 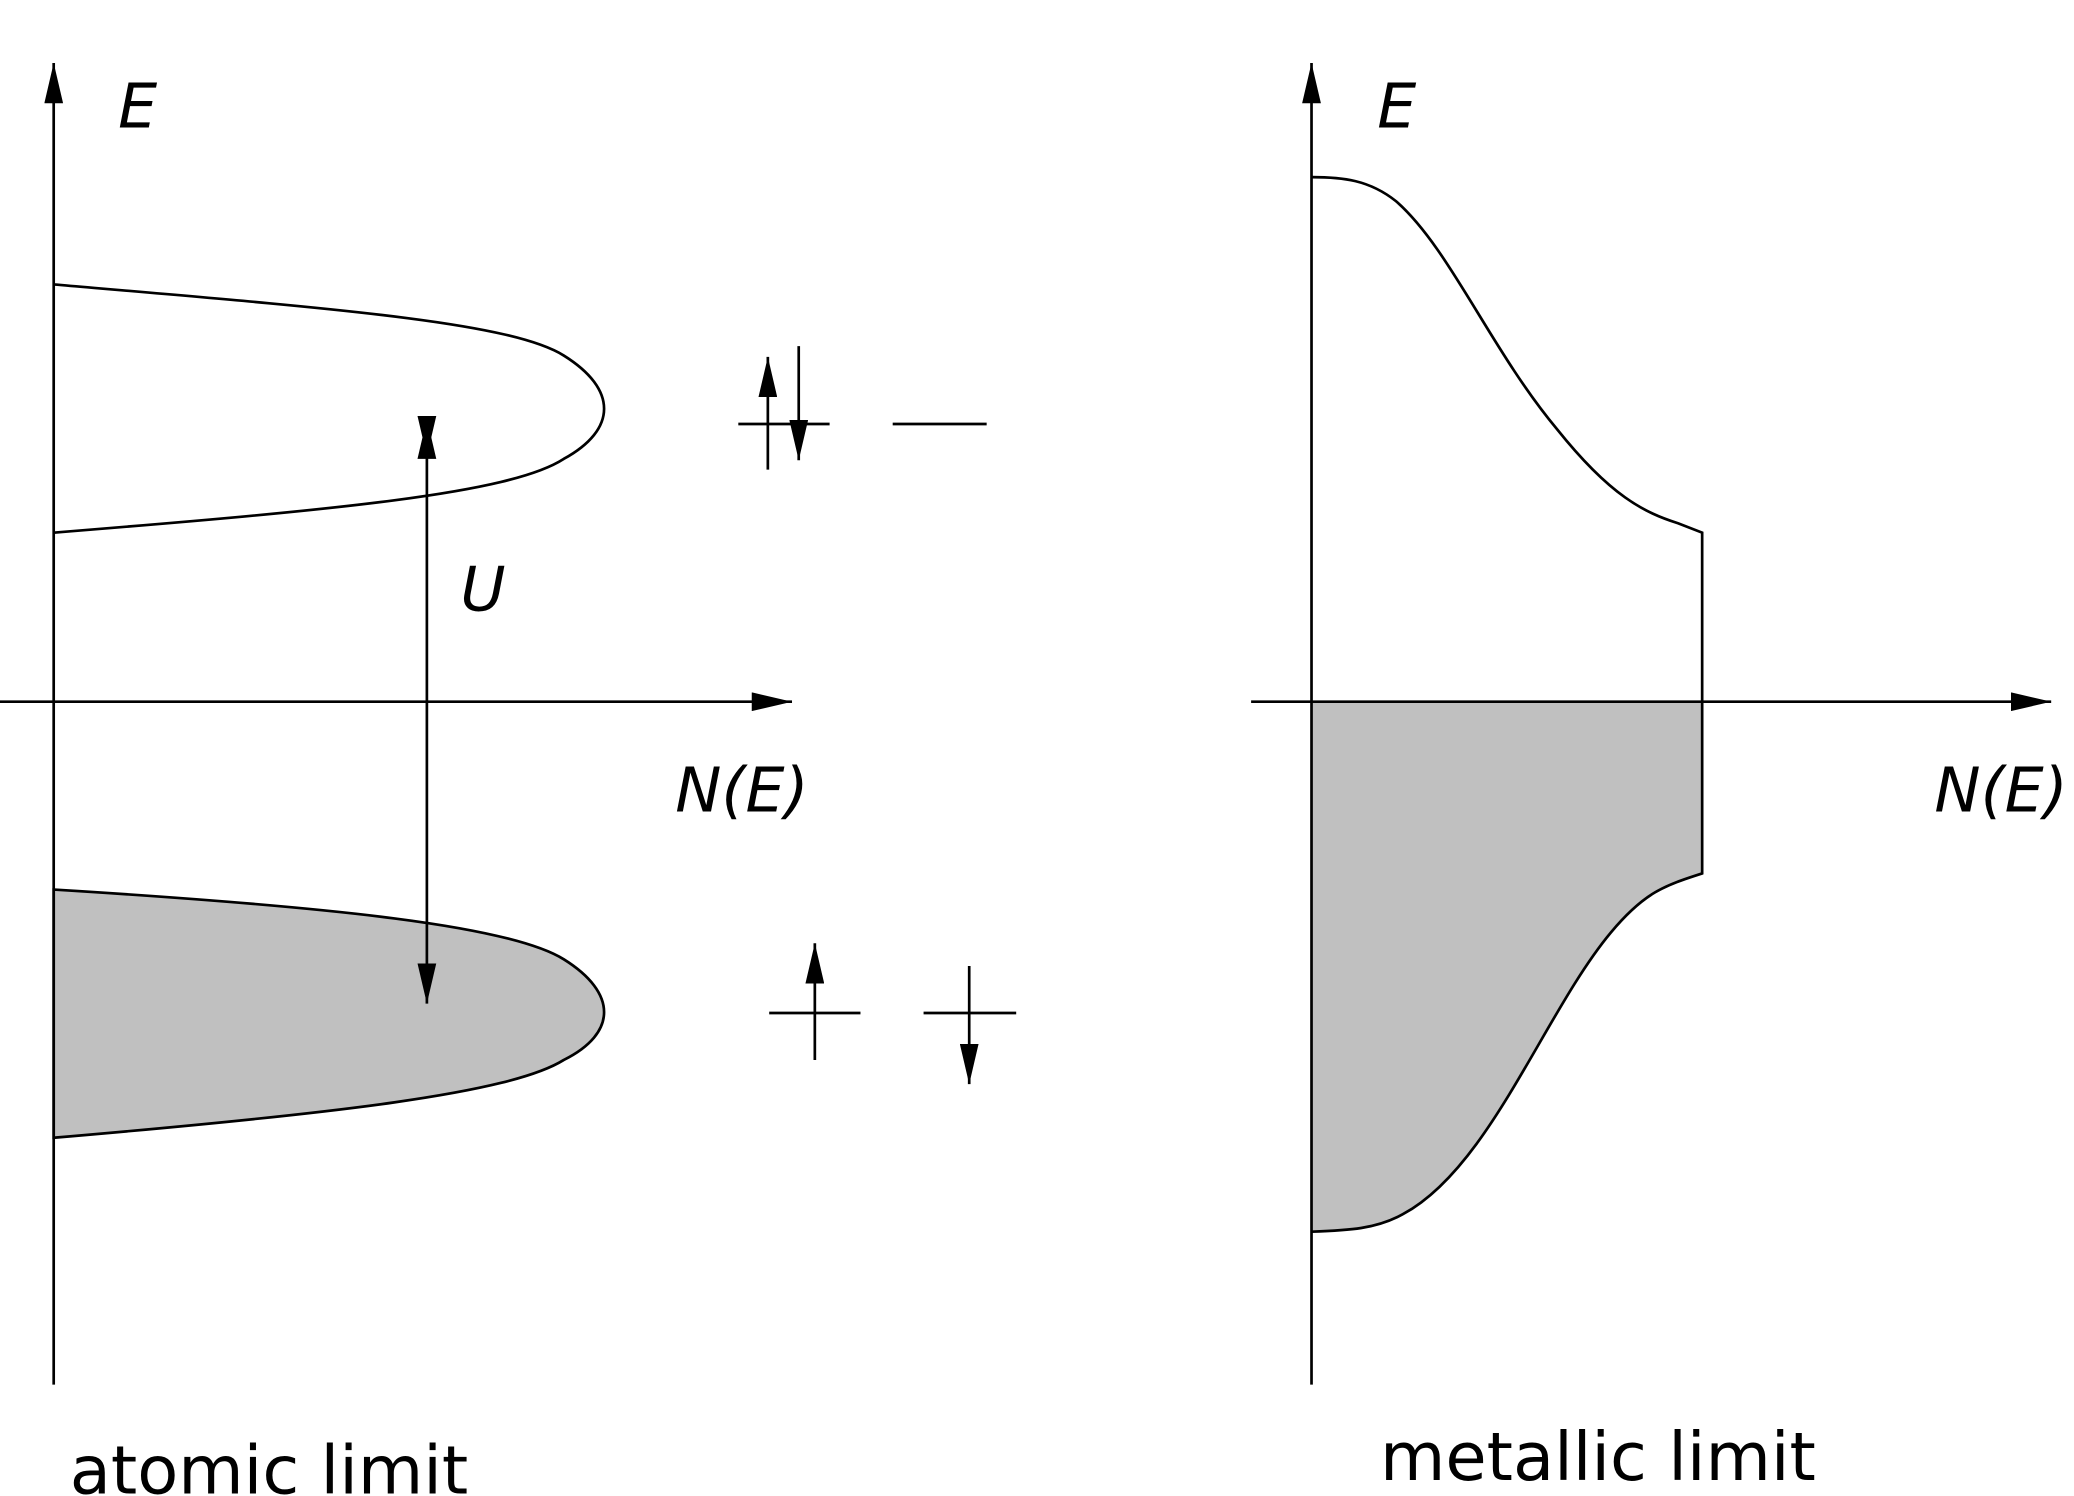 What do you see at coordinates (482, 589) in the screenshot?
I see `u-label: U` at bounding box center [482, 589].